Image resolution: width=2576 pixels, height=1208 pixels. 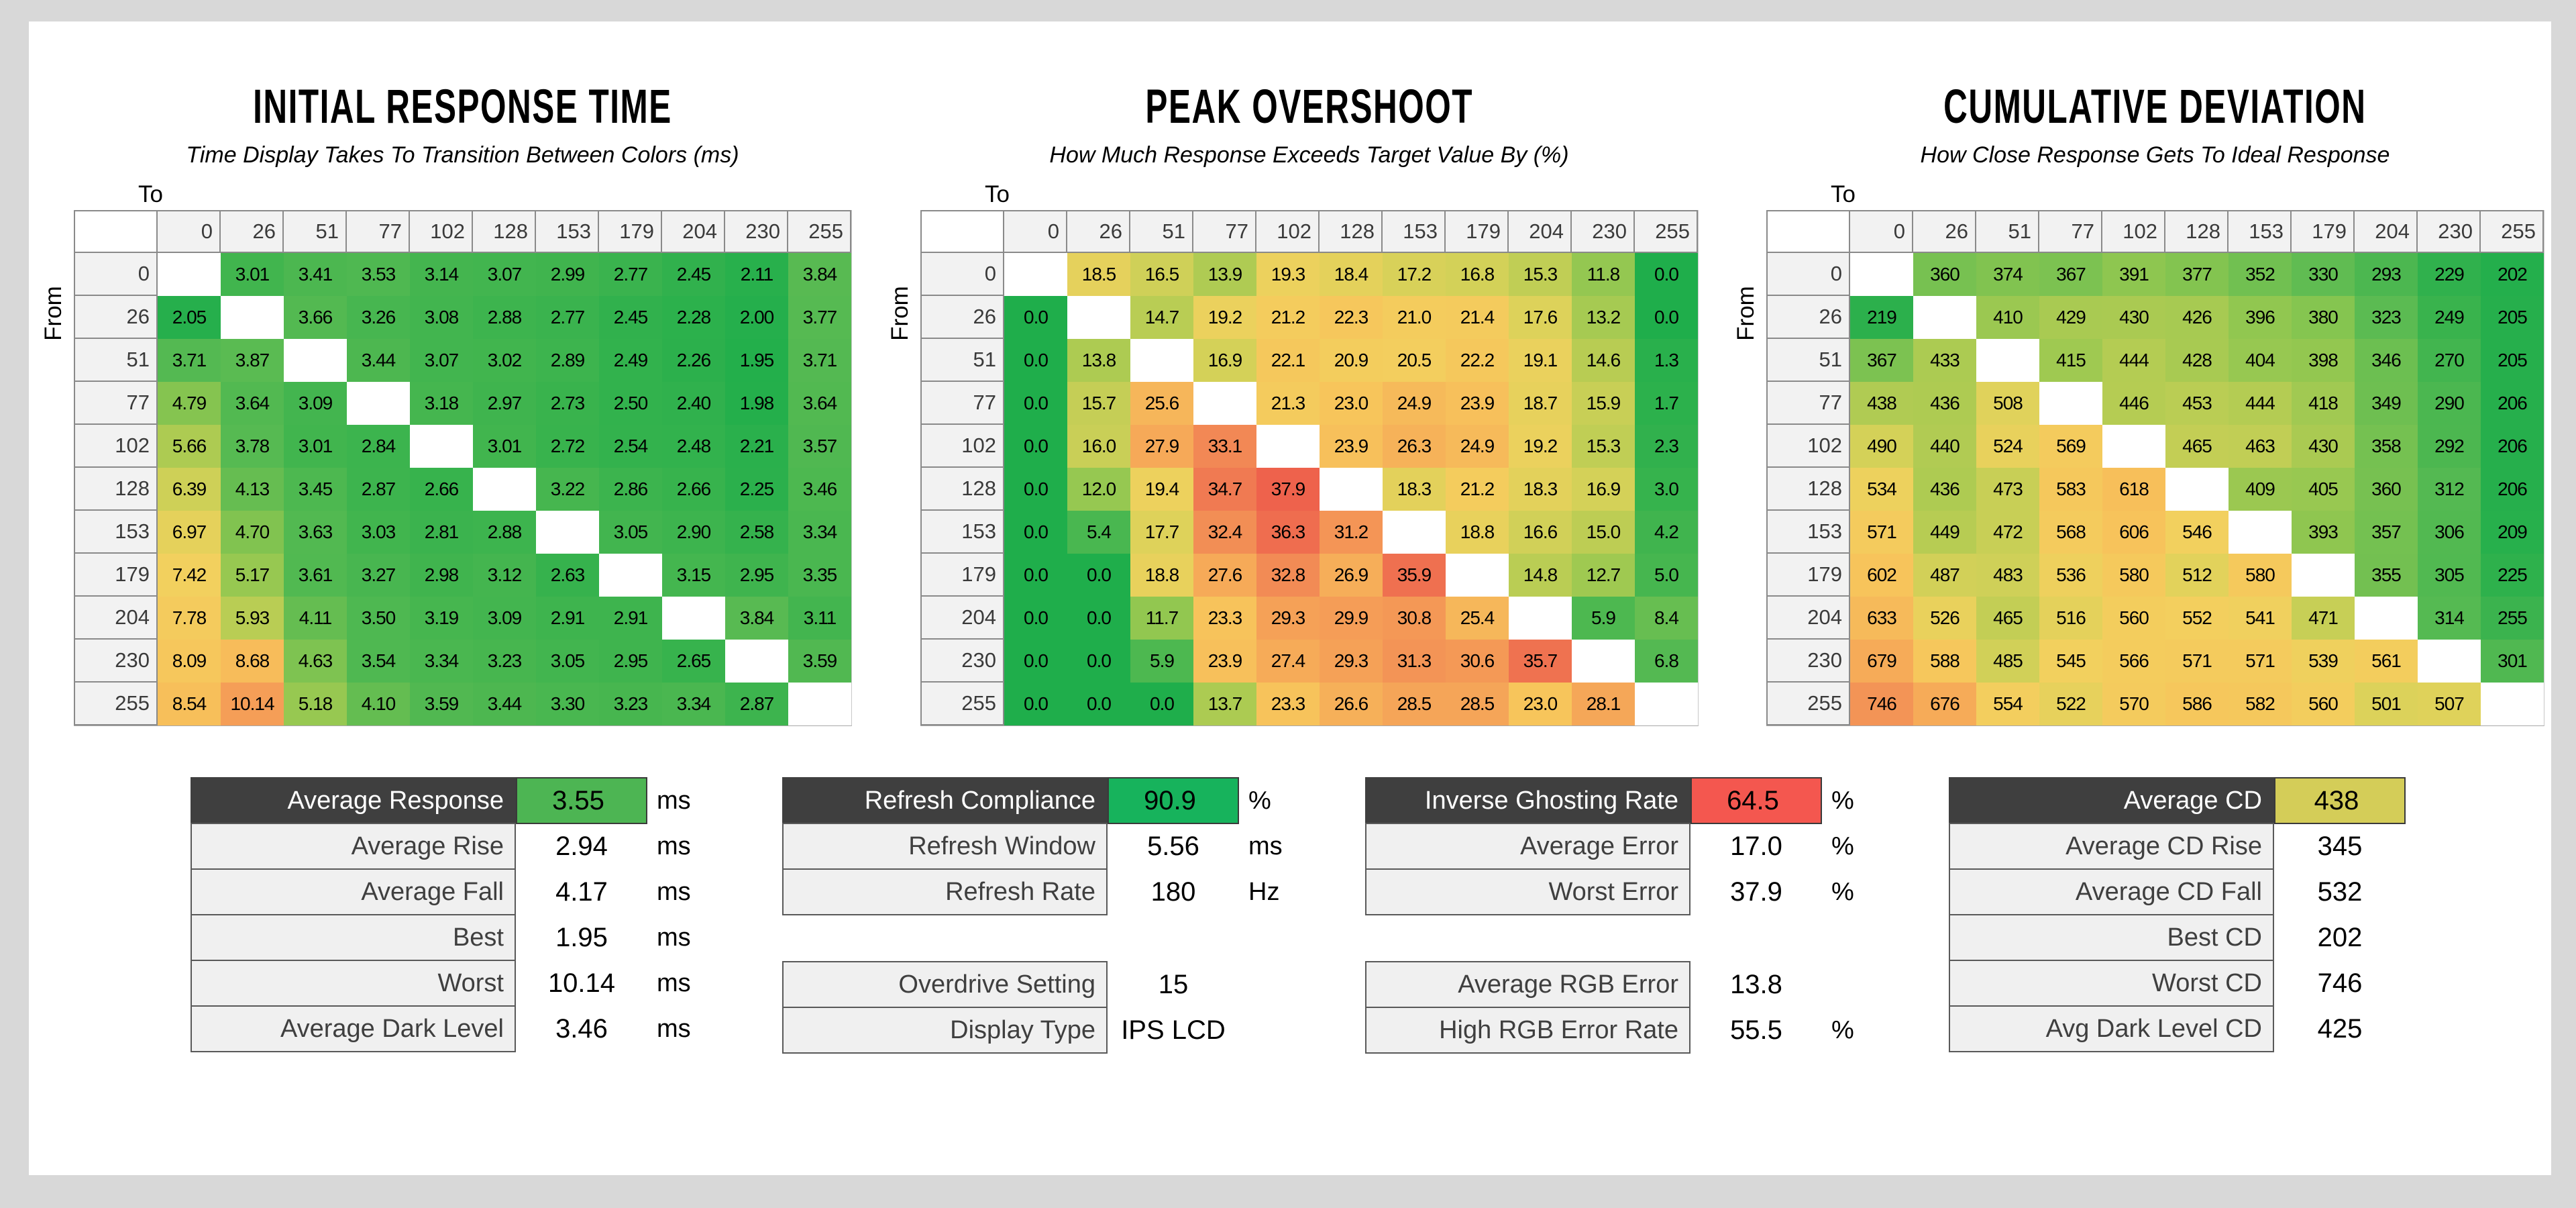 What do you see at coordinates (2340, 937) in the screenshot?
I see `summary-value: 202` at bounding box center [2340, 937].